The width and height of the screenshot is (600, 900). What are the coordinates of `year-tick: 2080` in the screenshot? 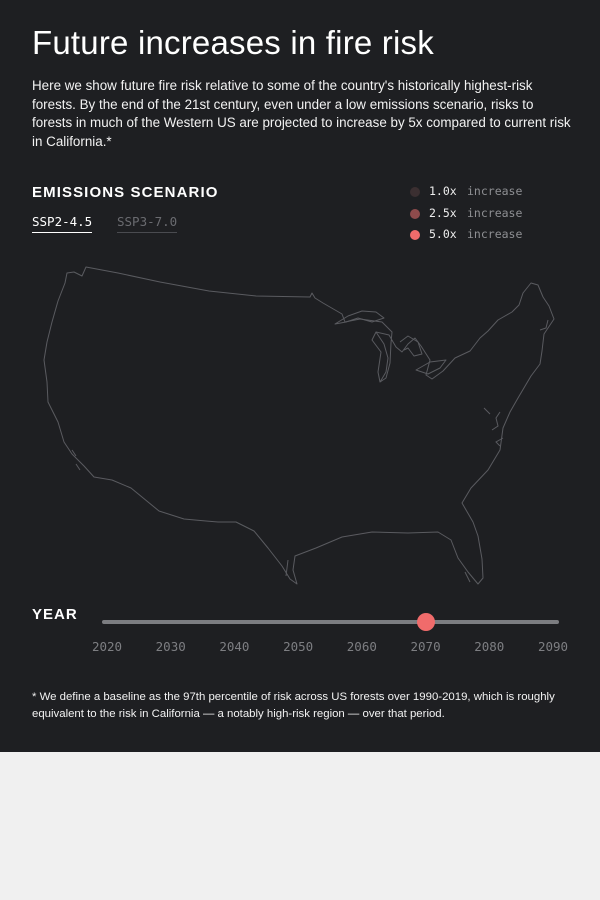 It's located at (489, 646).